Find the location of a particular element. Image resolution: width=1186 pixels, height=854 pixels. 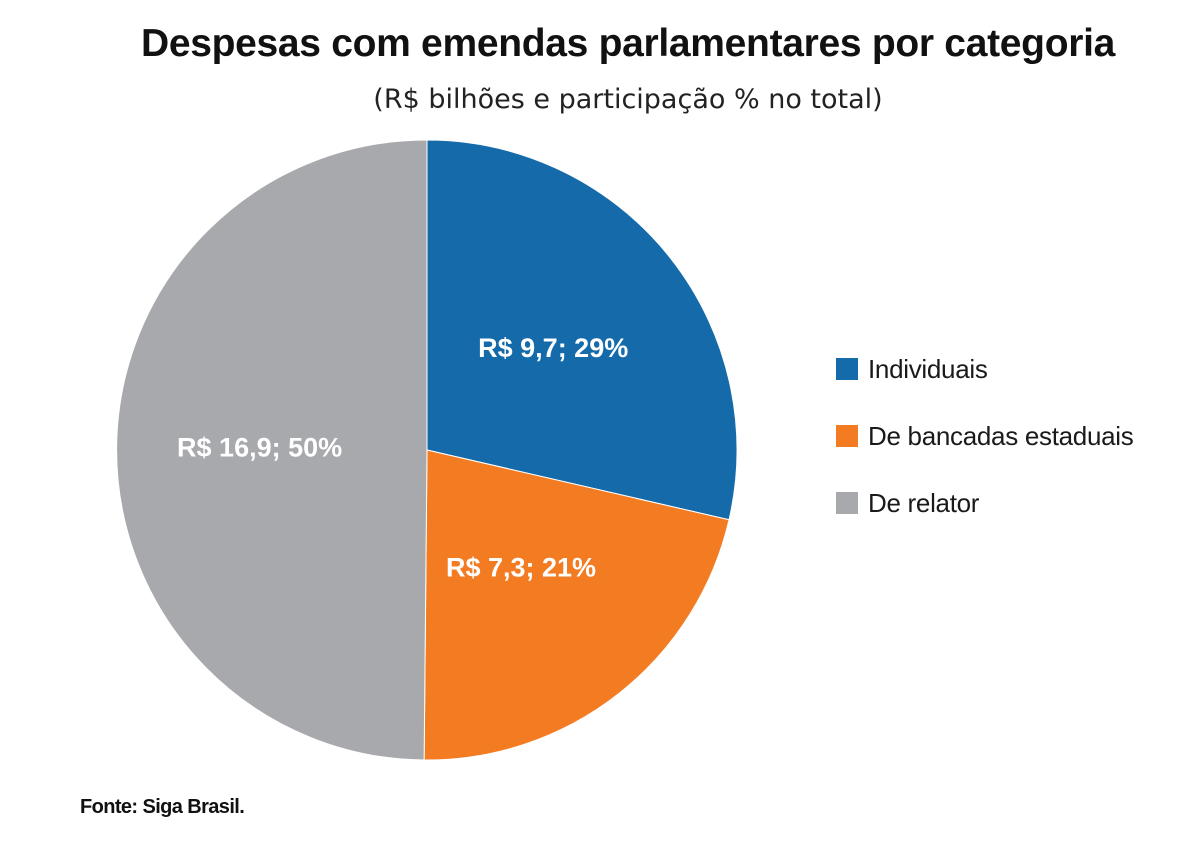

slice-label-3: R$ 16,9; 50% is located at coordinates (259, 447).